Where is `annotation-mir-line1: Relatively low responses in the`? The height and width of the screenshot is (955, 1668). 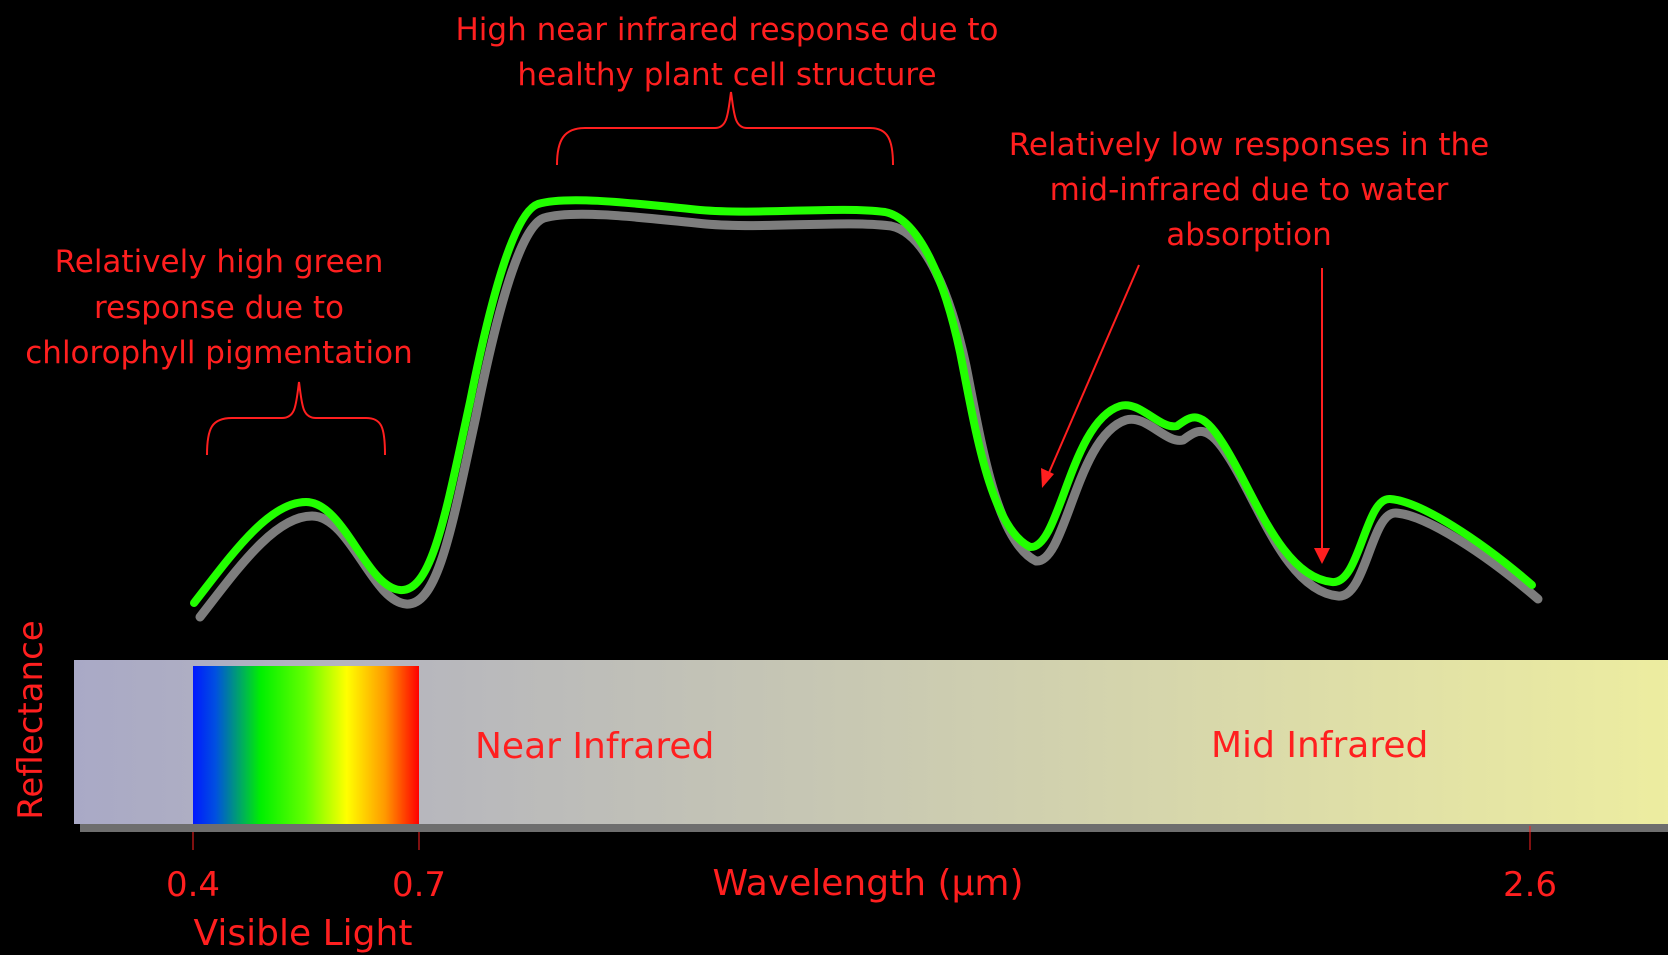
annotation-mir-line1: Relatively low responses in the is located at coordinates (1249, 145).